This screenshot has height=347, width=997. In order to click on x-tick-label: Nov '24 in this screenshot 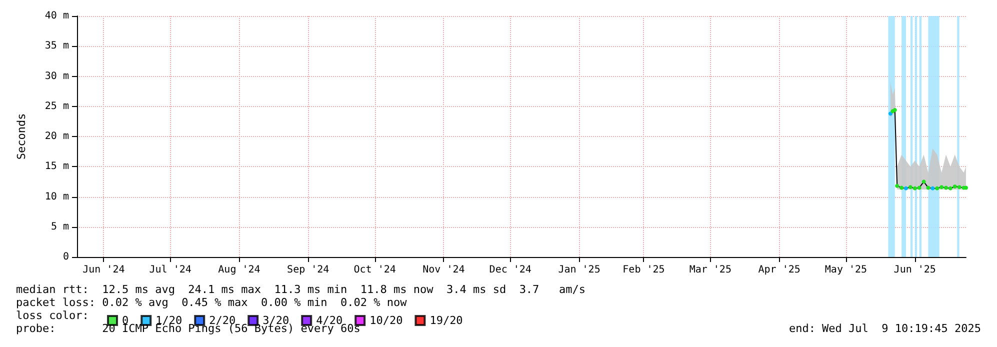, I will do `click(443, 270)`.